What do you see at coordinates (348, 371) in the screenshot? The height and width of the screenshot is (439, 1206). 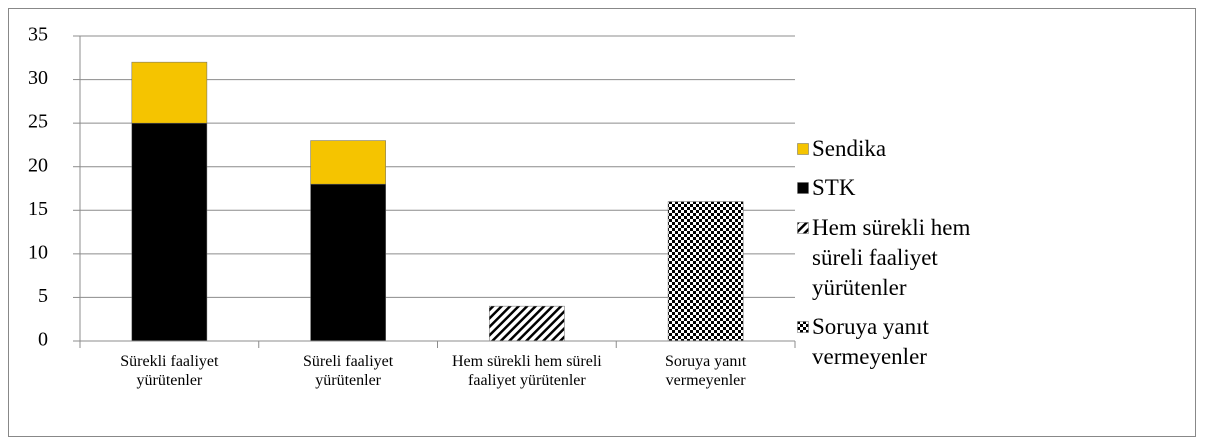 I see `x-tick-label: Süreli faaliyet yürütenler` at bounding box center [348, 371].